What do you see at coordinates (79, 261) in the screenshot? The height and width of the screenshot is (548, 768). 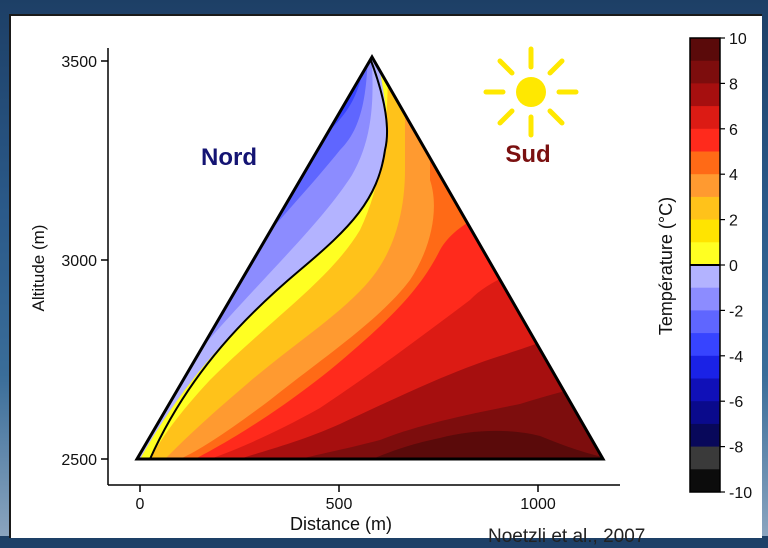 I see `y-tick-label: 3000` at bounding box center [79, 261].